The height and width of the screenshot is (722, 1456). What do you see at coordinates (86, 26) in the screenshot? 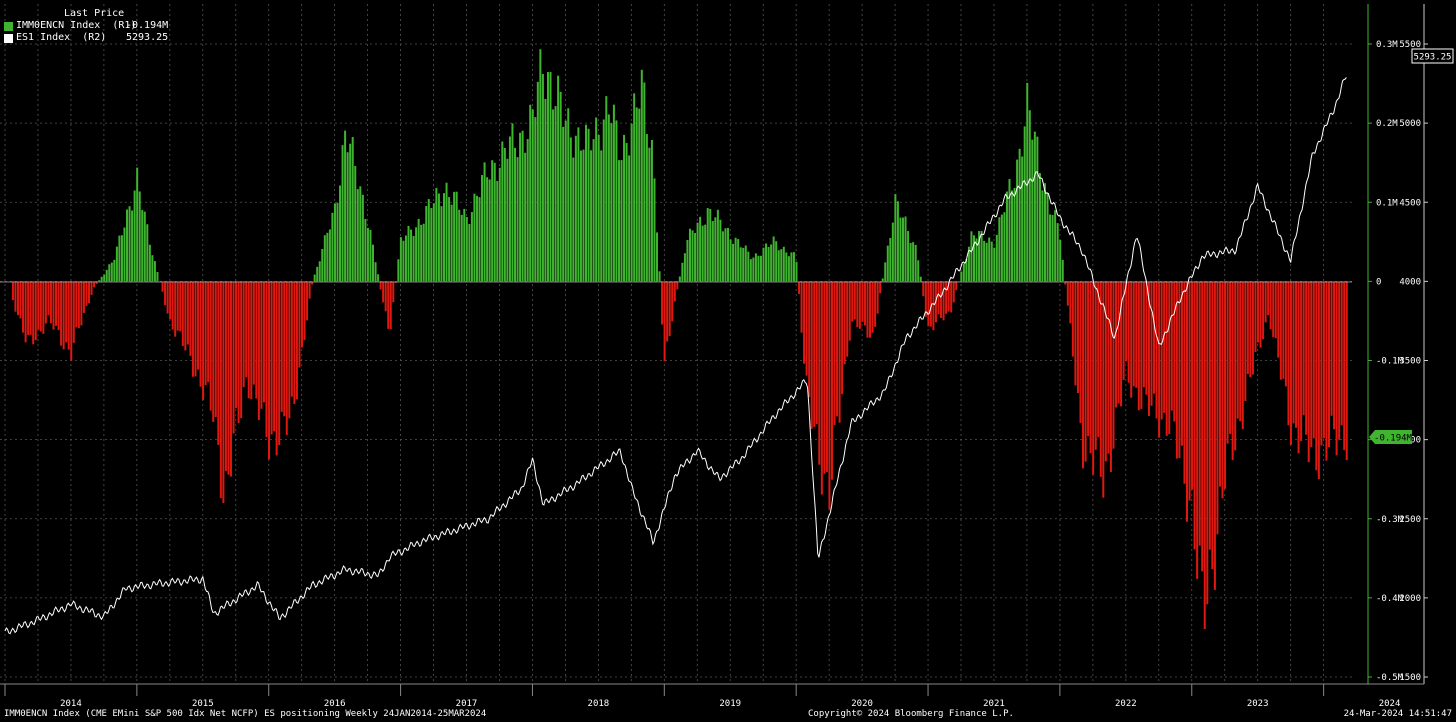
I see `legend-item-imm0encn: IMM0ENCN Index (R1) -0.194M` at bounding box center [86, 26].